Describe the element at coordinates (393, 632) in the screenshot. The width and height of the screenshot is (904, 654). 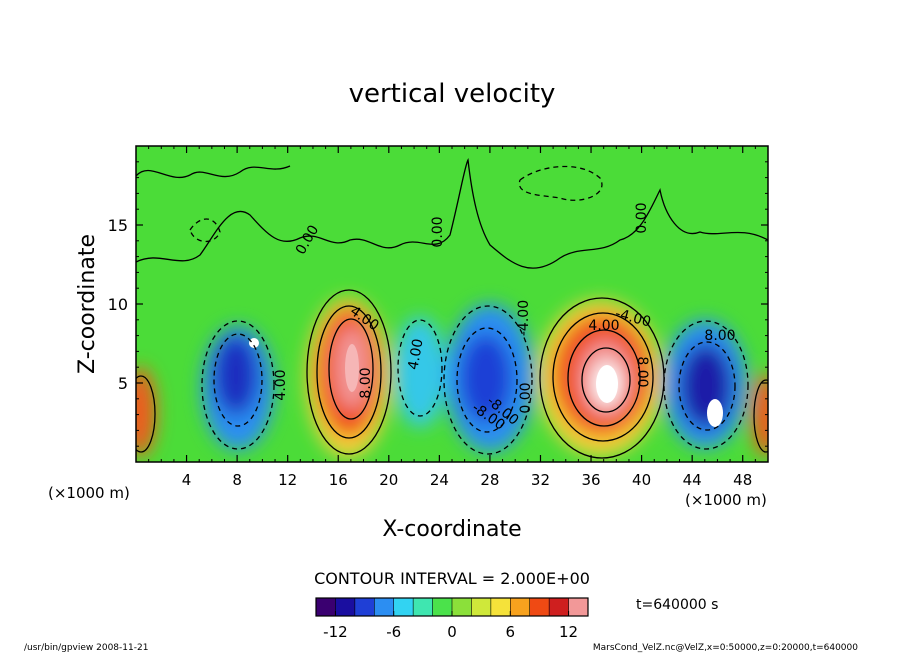
I see `colorbar-tick-label: -6` at that location.